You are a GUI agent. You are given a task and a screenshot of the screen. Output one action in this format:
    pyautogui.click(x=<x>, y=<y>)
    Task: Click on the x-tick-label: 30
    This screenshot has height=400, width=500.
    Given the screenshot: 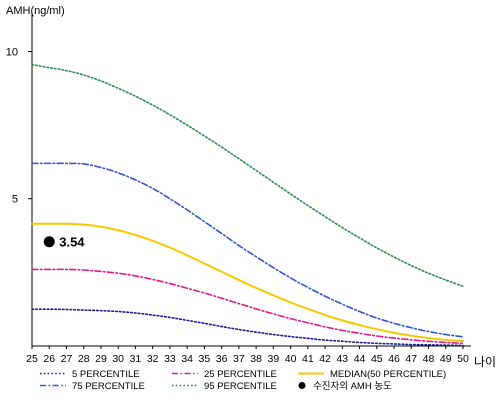 What is the action you would take?
    pyautogui.click(x=118, y=359)
    